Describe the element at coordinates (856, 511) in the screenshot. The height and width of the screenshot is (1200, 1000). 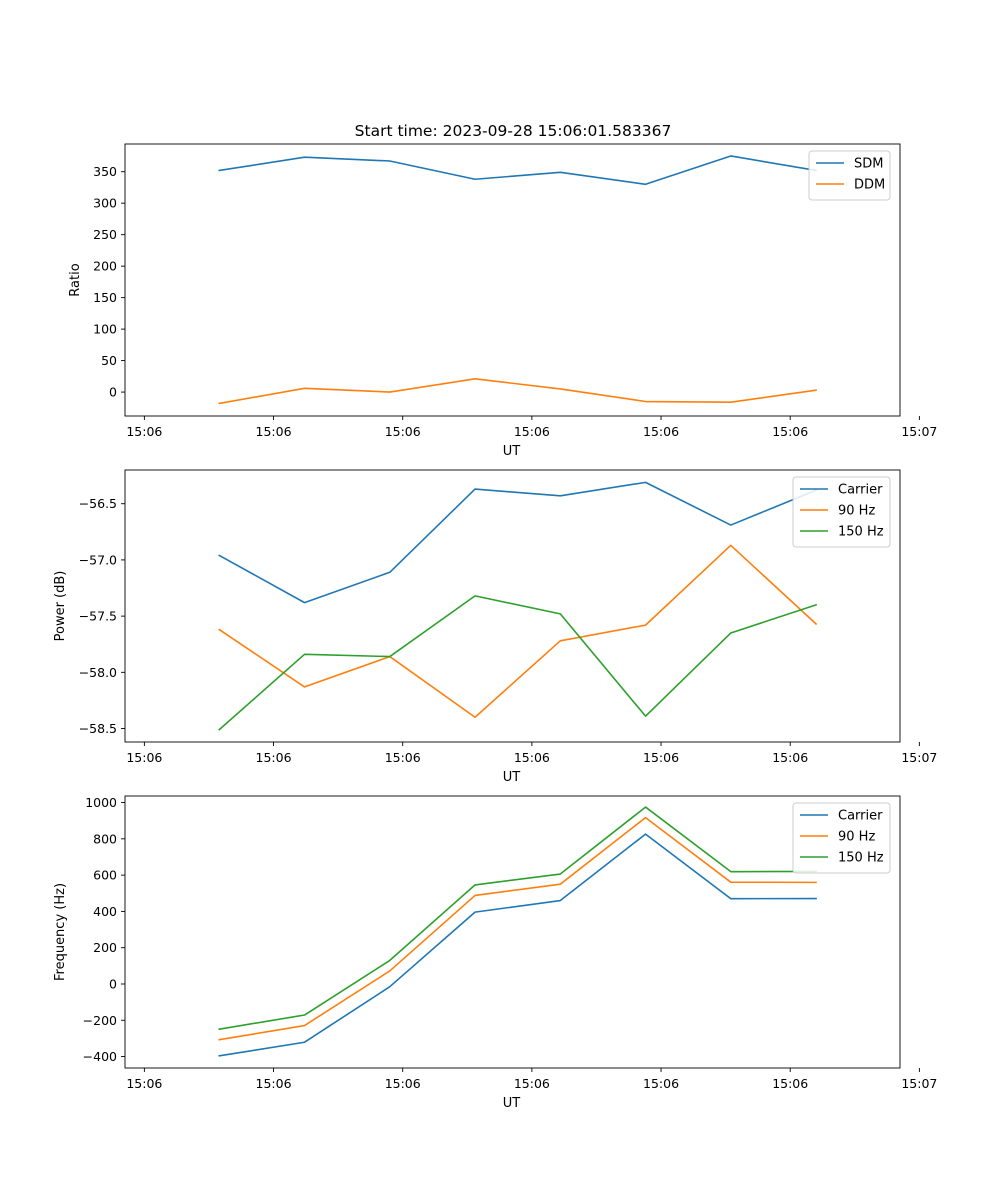
I see `power-legend-label-90-hz: 90 Hz` at that location.